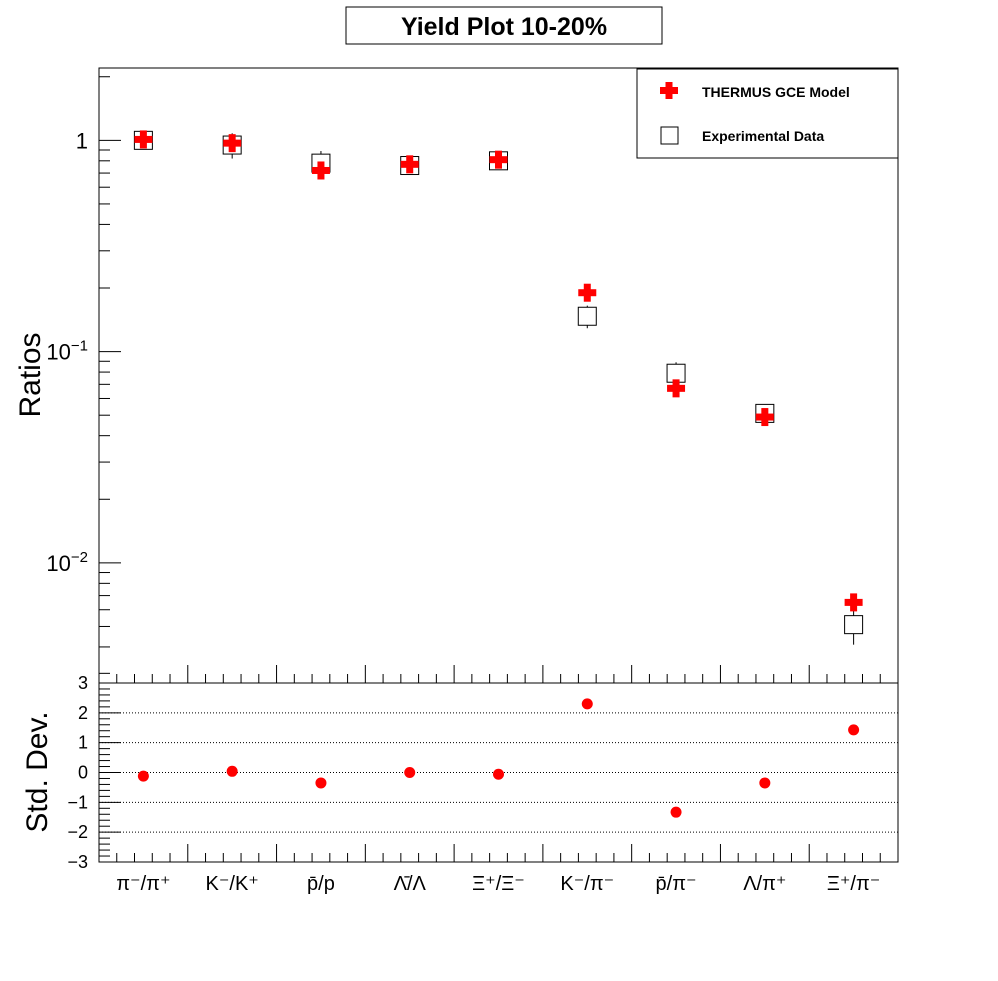  What do you see at coordinates (67, 351) in the screenshot?
I see `top-y-tick-label: 10⁻¹` at bounding box center [67, 351].